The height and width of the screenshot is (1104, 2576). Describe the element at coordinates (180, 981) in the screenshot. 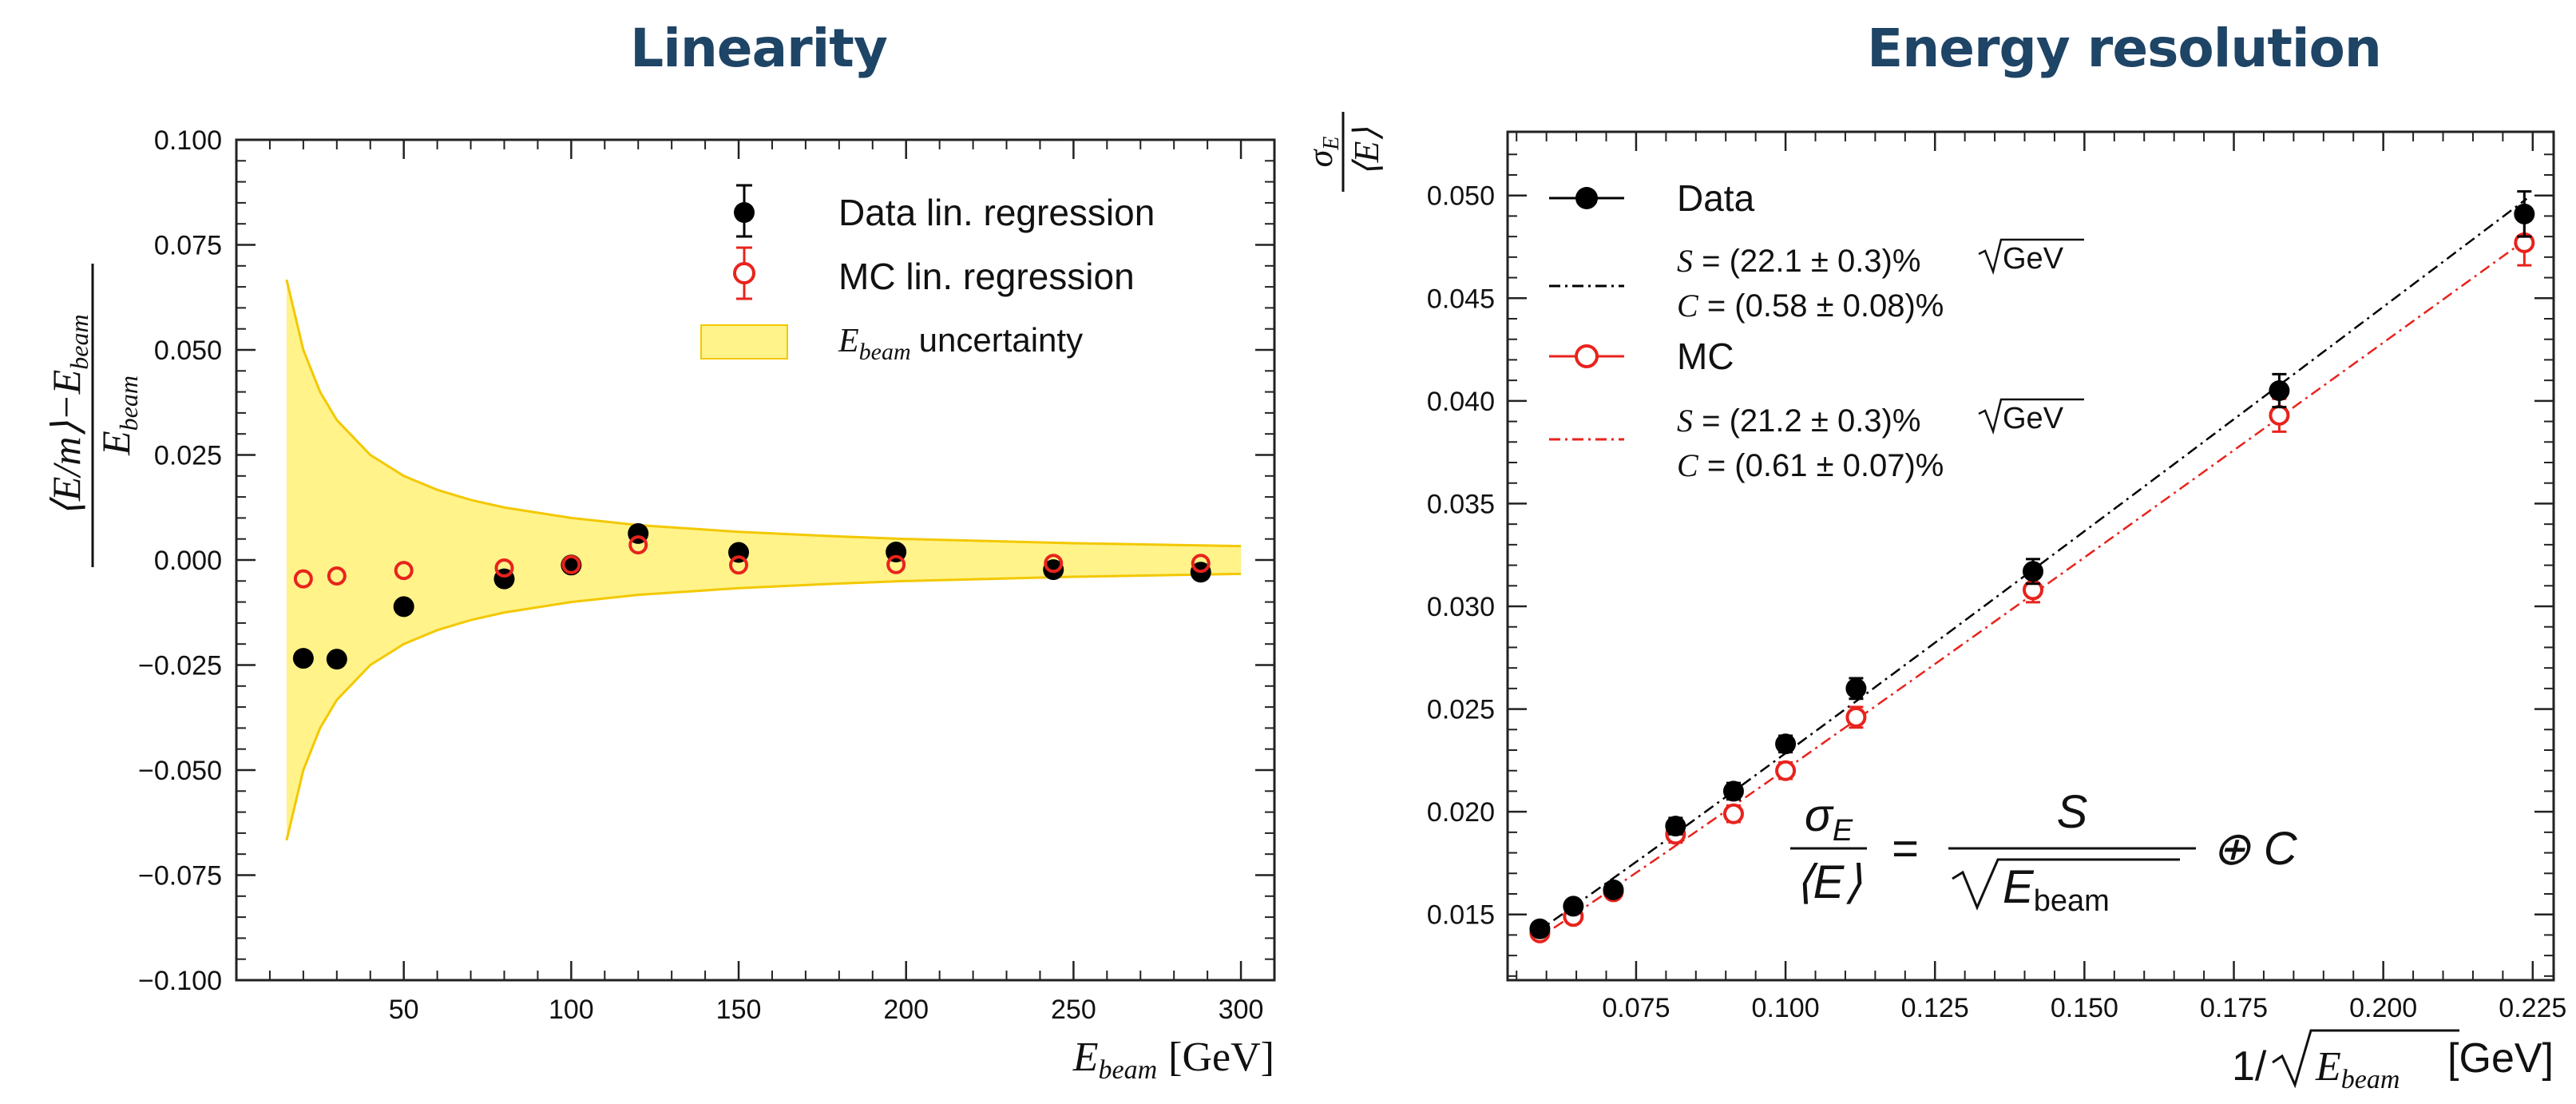

I see `y-tick-label: −0.100` at that location.